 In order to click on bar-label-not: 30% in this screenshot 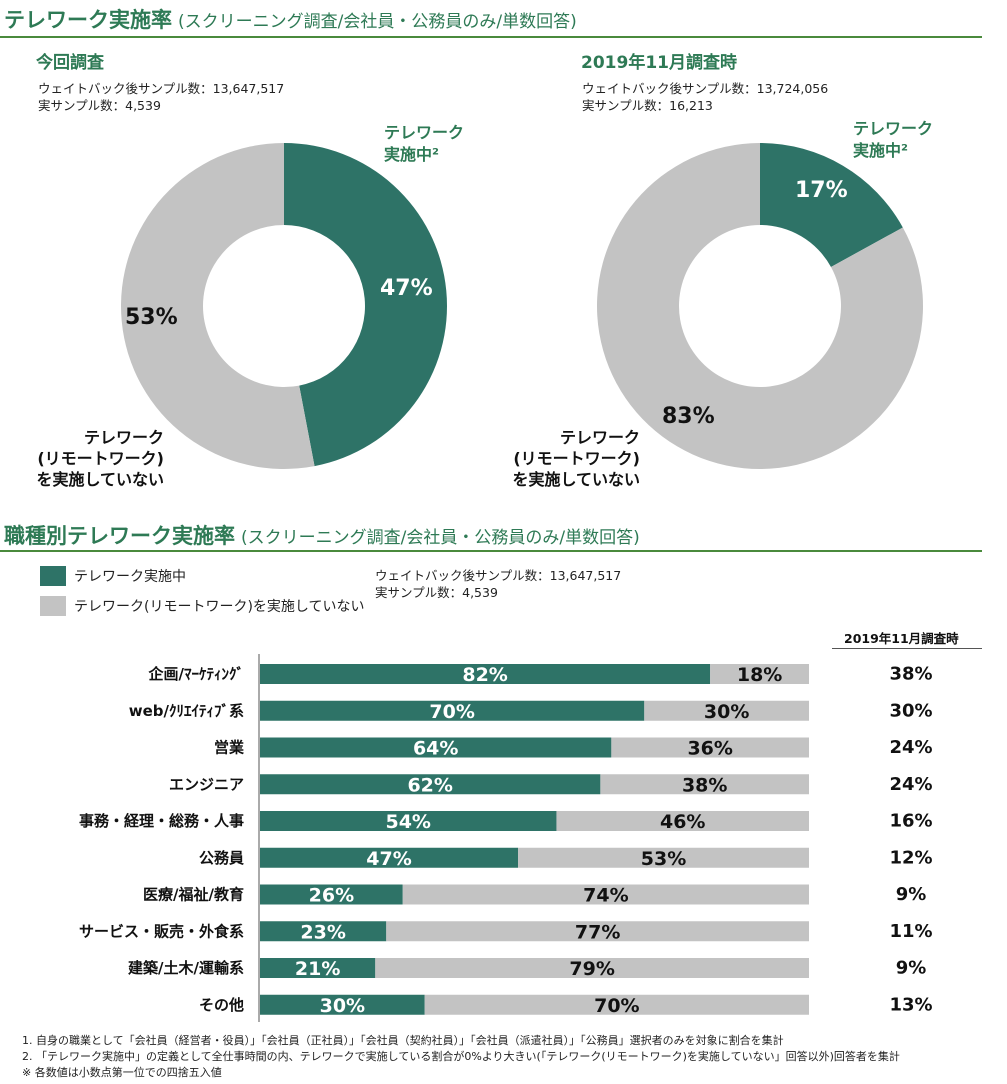, I will do `click(726, 712)`.